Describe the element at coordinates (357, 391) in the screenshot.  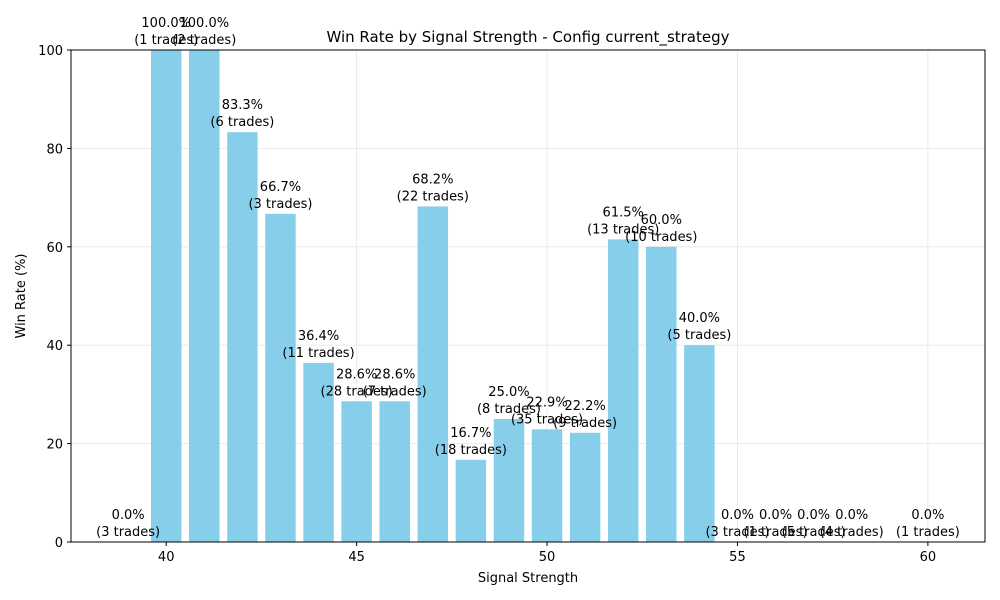
I see `bar-trades-label: (28 trades)` at that location.